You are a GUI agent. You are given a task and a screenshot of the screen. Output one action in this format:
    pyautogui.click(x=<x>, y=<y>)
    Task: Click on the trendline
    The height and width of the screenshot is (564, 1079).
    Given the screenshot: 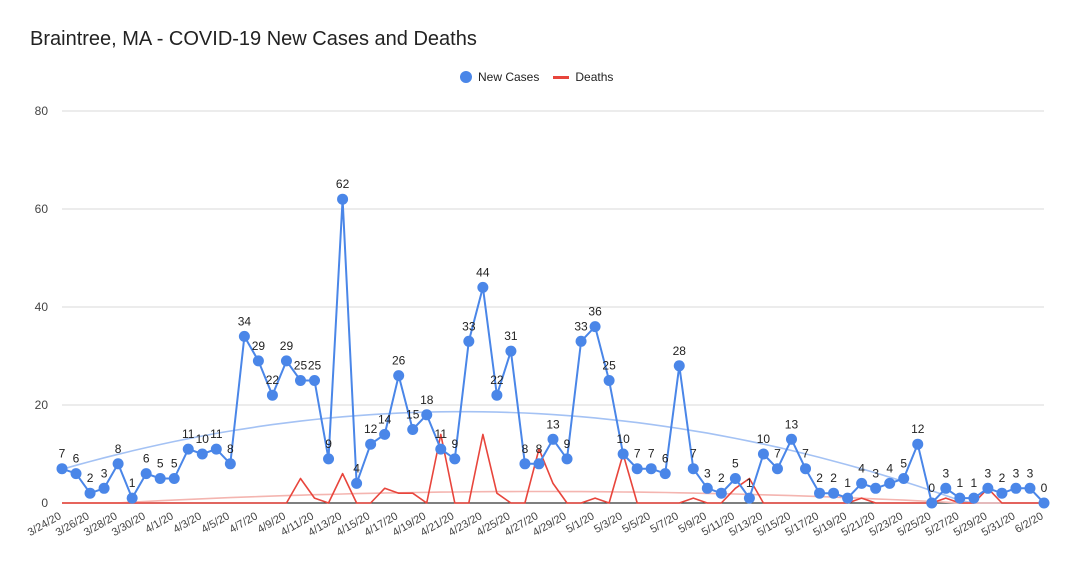 What is the action you would take?
    pyautogui.click(x=553, y=497)
    